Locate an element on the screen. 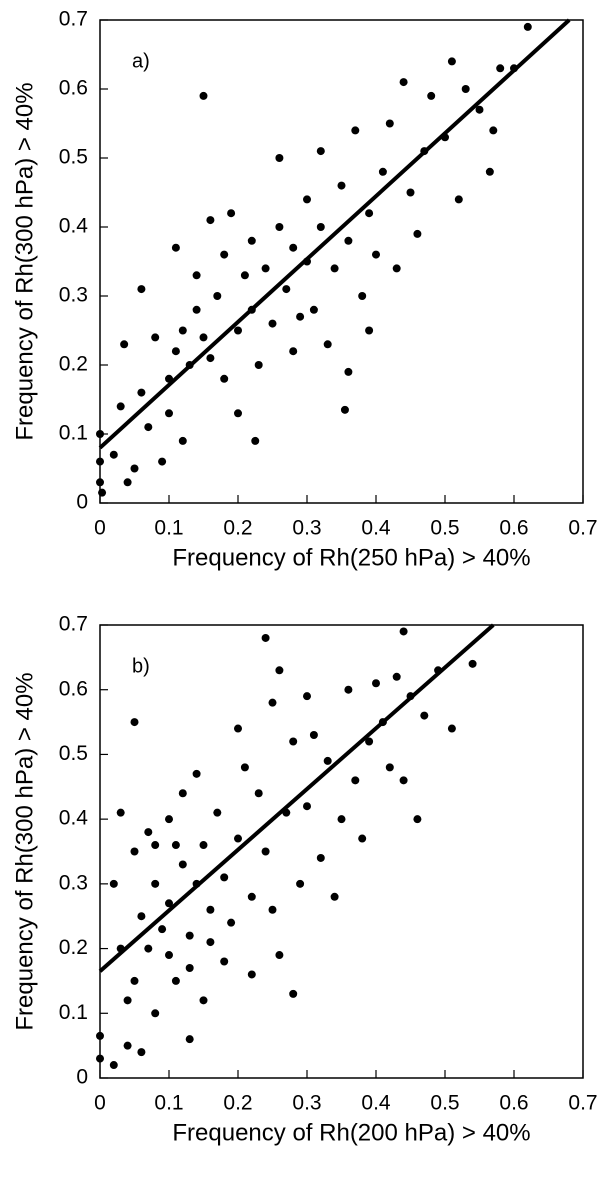 Image resolution: width=605 pixels, height=1197 pixels. y-tick-label: 0.3 is located at coordinates (73, 295).